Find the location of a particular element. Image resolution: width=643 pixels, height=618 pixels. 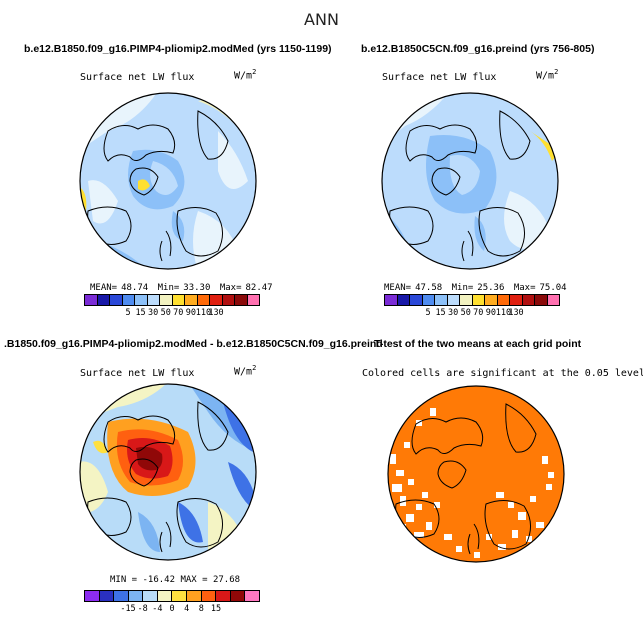

panel-3-colorbar is located at coordinates (172, 596).